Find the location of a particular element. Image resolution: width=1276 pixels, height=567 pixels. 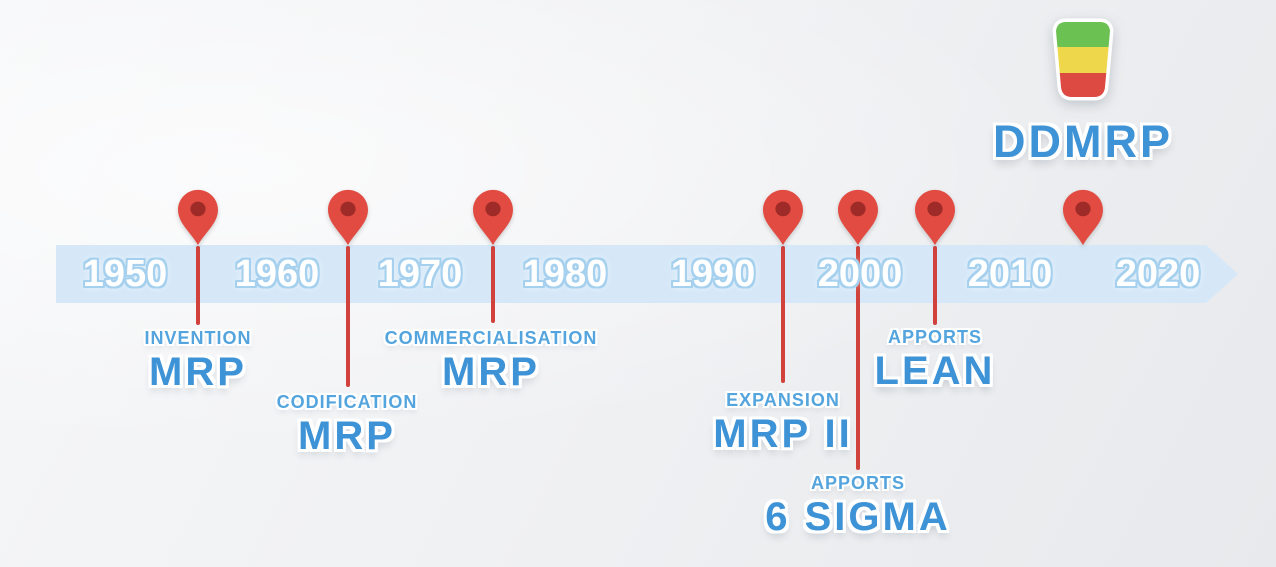

map-pin-icon-6sigma is located at coordinates (858, 217).